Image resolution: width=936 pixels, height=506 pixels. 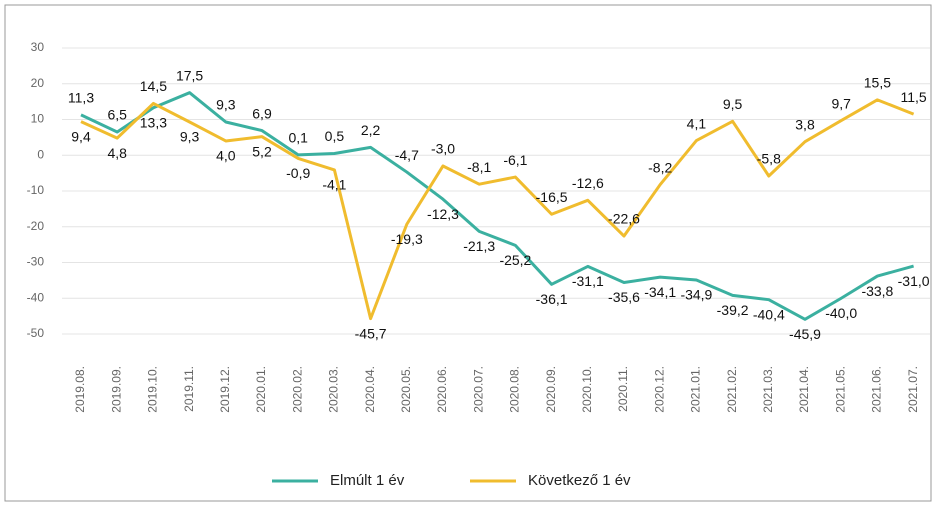 I want to click on x-tick-label: 2020.09., so click(x=551, y=389).